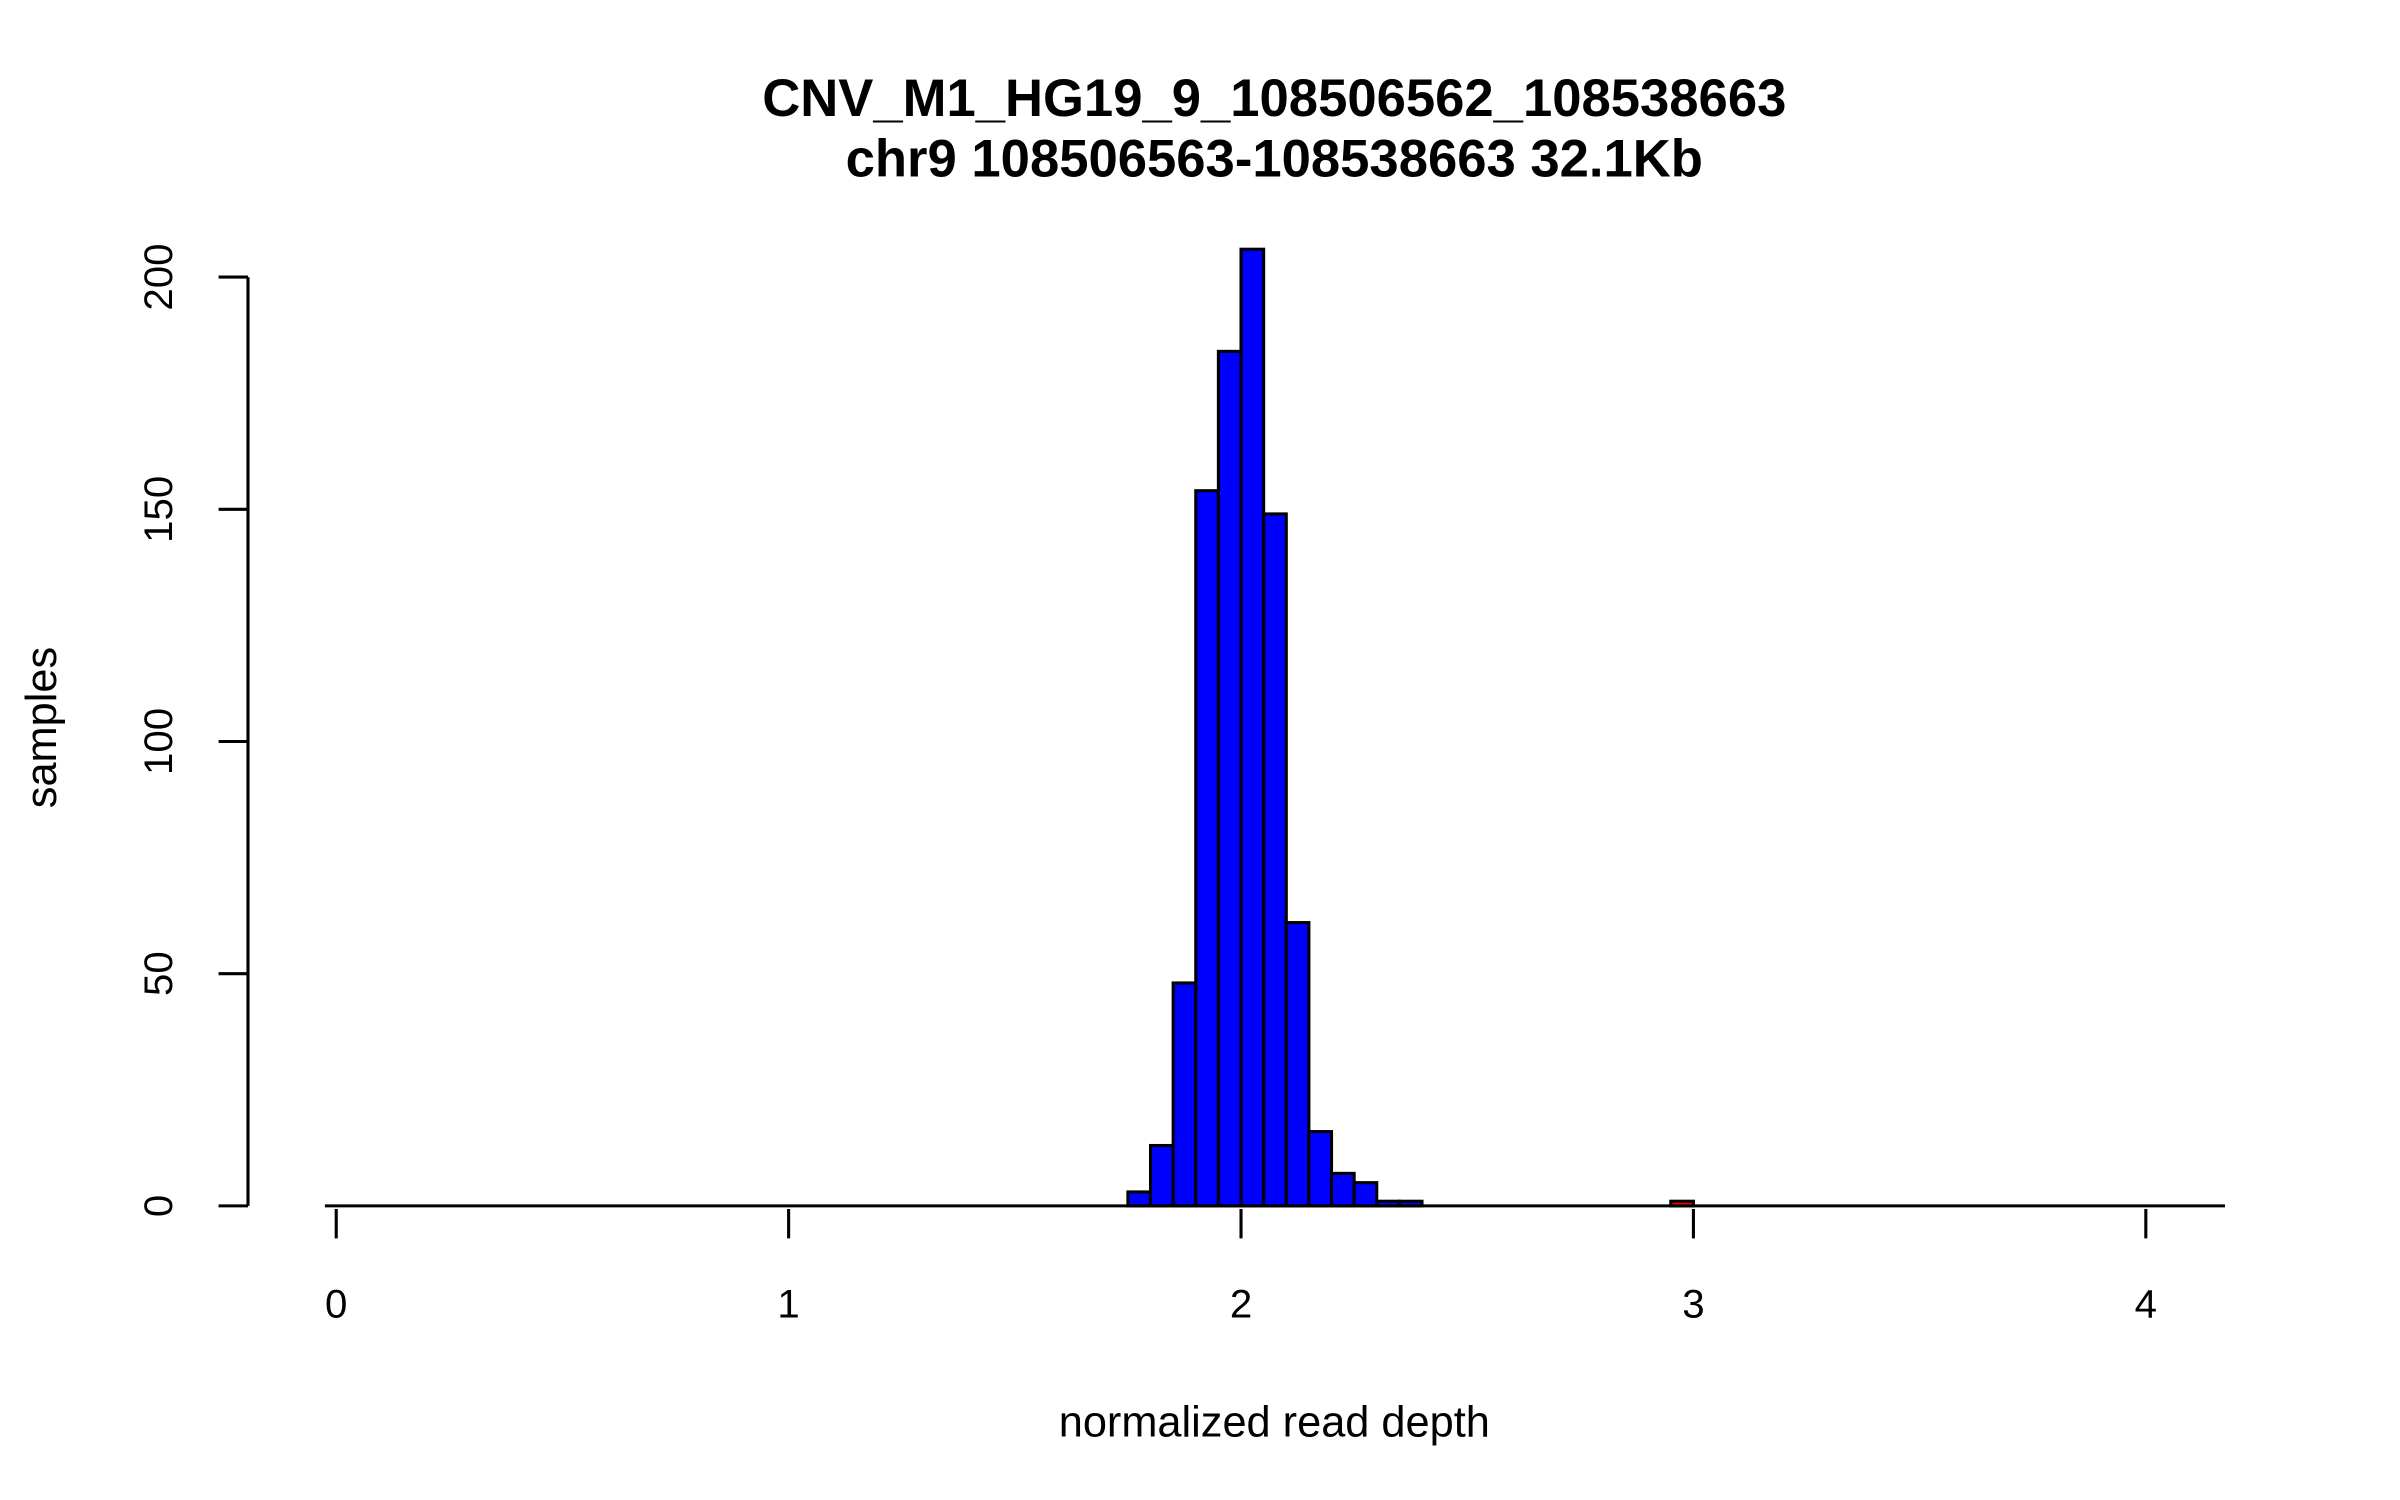 The height and width of the screenshot is (1500, 2400). Describe the element at coordinates (158, 1206) in the screenshot. I see `y-tick-label: 0` at that location.